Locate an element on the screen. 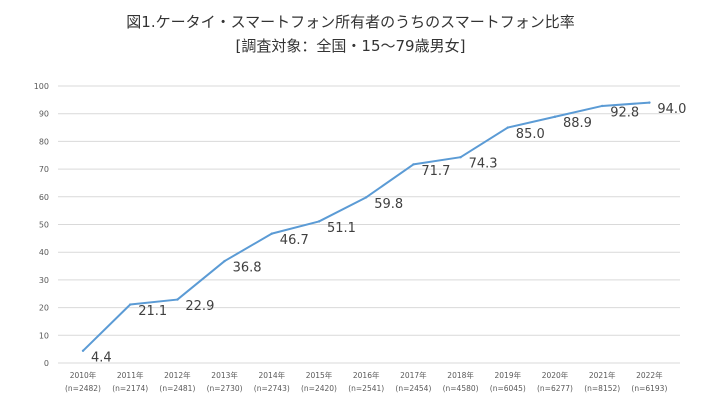  x-tick-sample-size: (n=2743) is located at coordinates (272, 388).